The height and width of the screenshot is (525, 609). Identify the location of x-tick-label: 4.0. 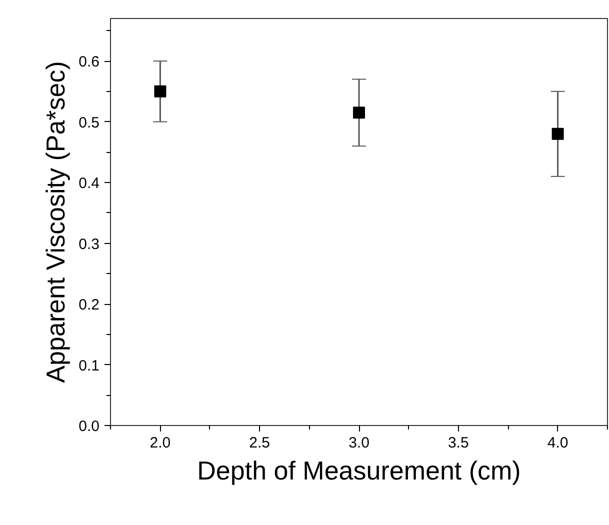
(557, 443).